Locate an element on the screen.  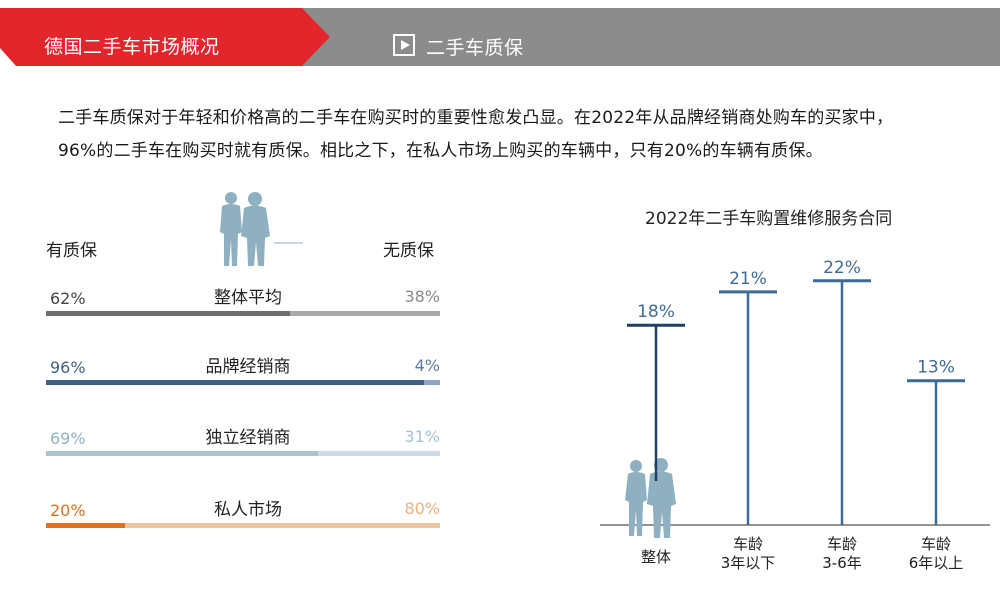
header-red-tab is located at coordinates (165, 37).